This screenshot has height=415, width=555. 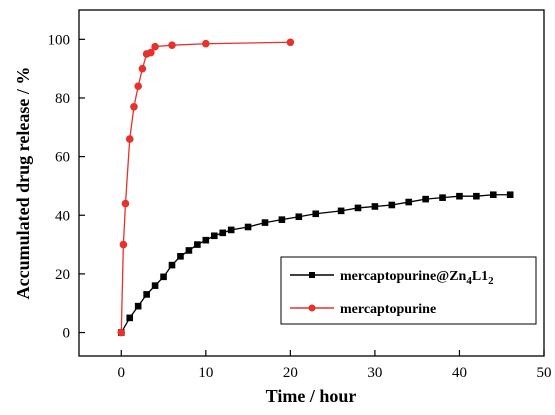 I want to click on y-tick-label: 0, so click(x=67, y=334).